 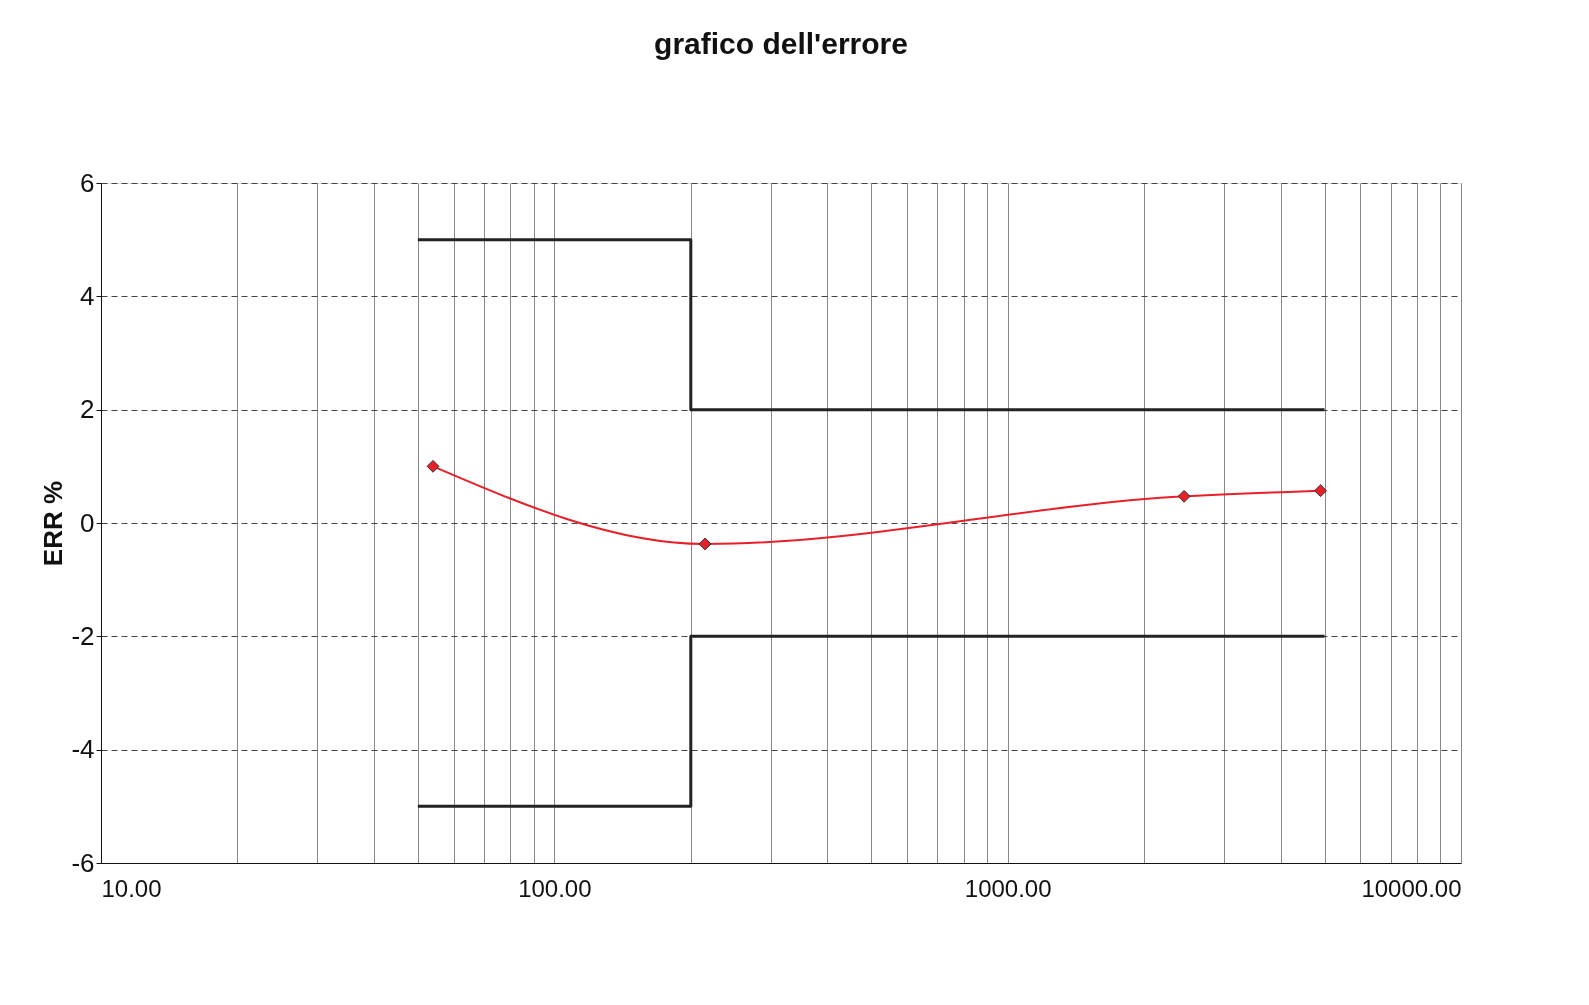 What do you see at coordinates (87, 409) in the screenshot?
I see `y-tick-label: 2` at bounding box center [87, 409].